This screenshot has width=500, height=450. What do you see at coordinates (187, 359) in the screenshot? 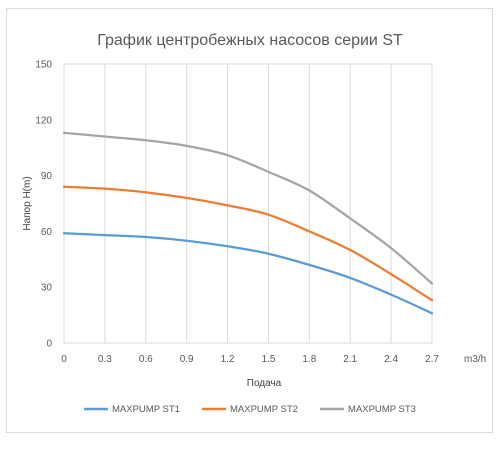
I see `x-tick-label: 0.9` at bounding box center [187, 359].